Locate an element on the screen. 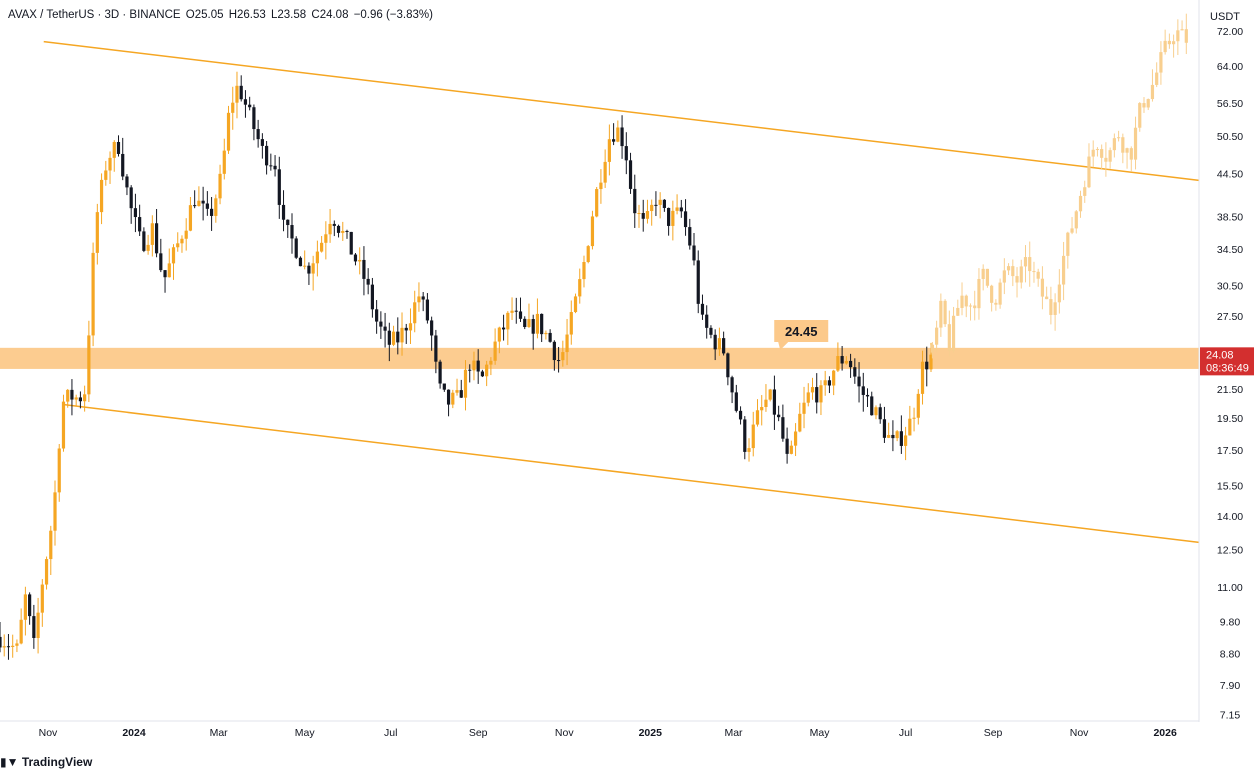 The width and height of the screenshot is (1258, 769). support-zone is located at coordinates (599, 358).